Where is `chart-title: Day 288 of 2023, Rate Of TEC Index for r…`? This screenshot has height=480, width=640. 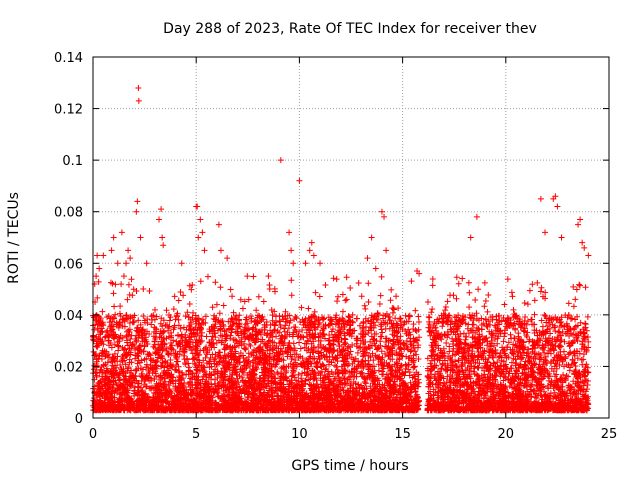 chart-title: Day 288 of 2023, Rate Of TEC Index for r… is located at coordinates (350, 29).